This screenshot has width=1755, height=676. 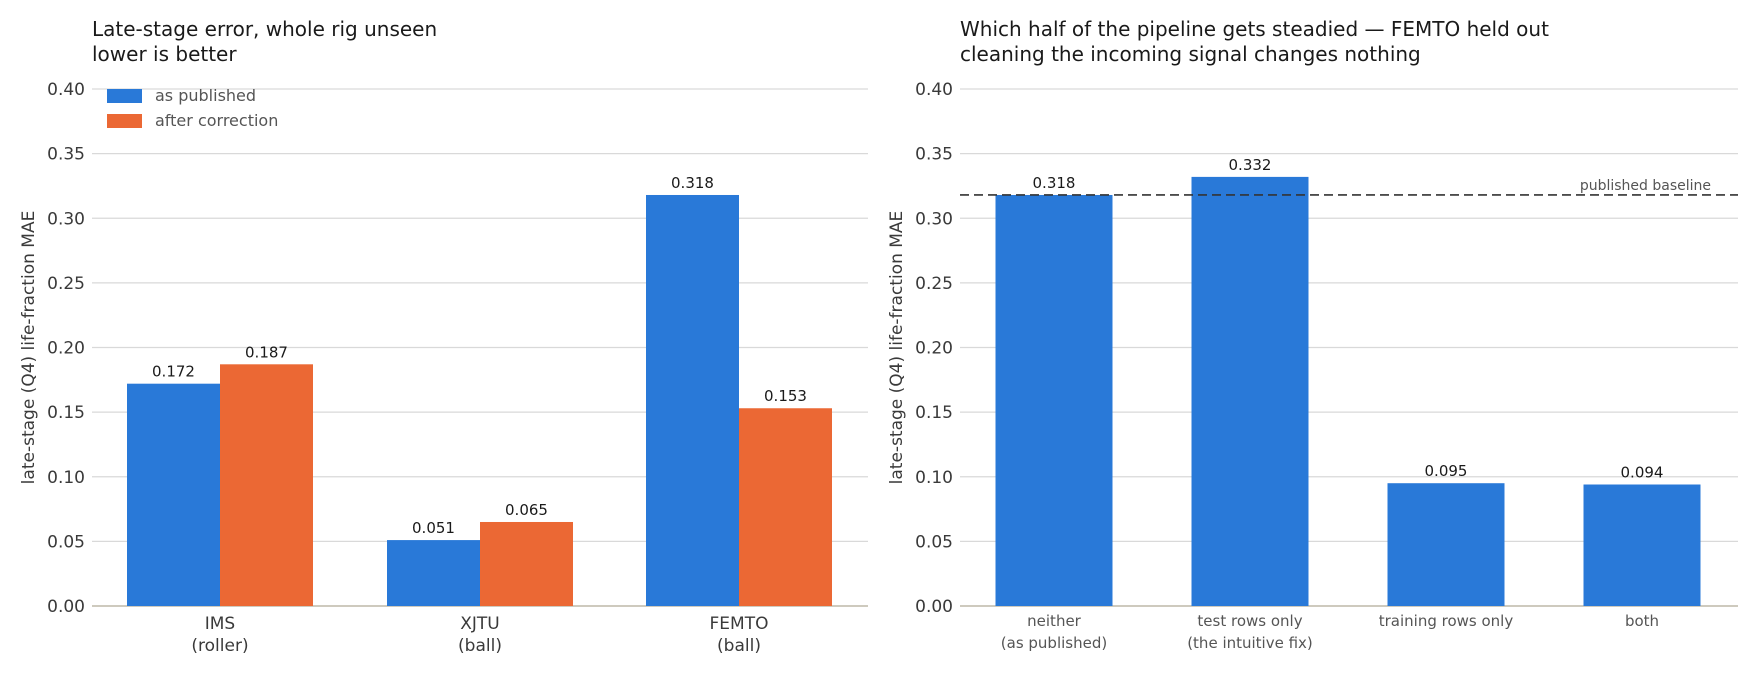 I want to click on x-tick-label: both, so click(x=1642, y=621).